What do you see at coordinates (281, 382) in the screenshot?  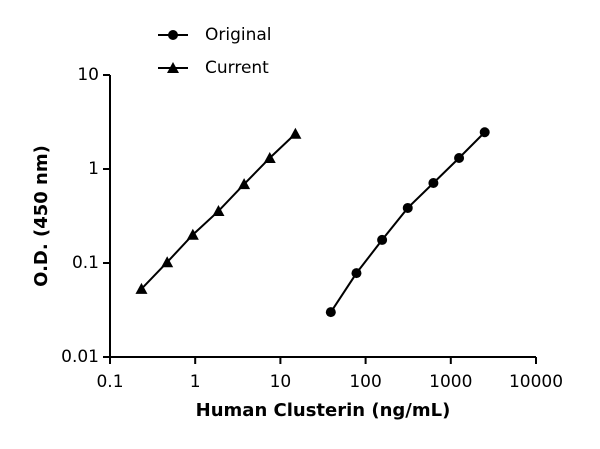 I see `x-tick-label: 10` at bounding box center [281, 382].